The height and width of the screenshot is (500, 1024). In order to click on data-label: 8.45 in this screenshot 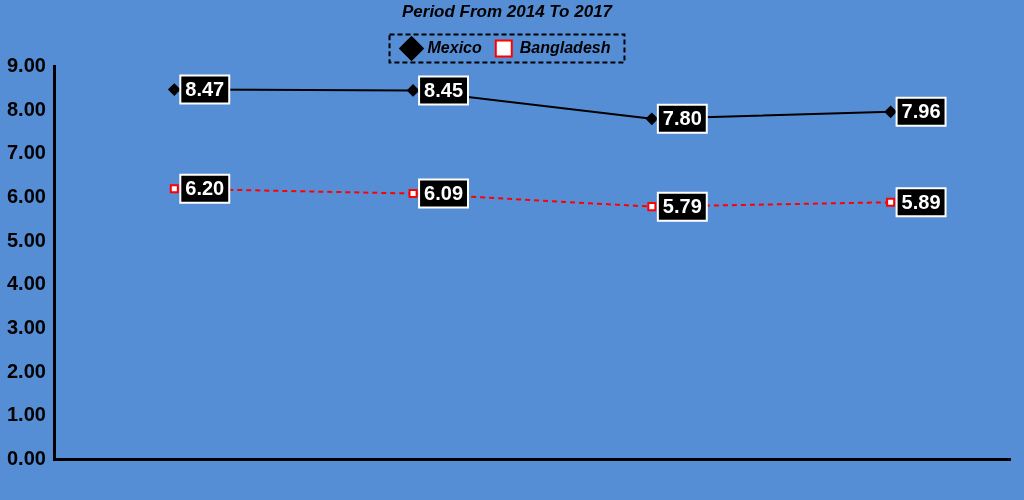, I will do `click(444, 89)`.